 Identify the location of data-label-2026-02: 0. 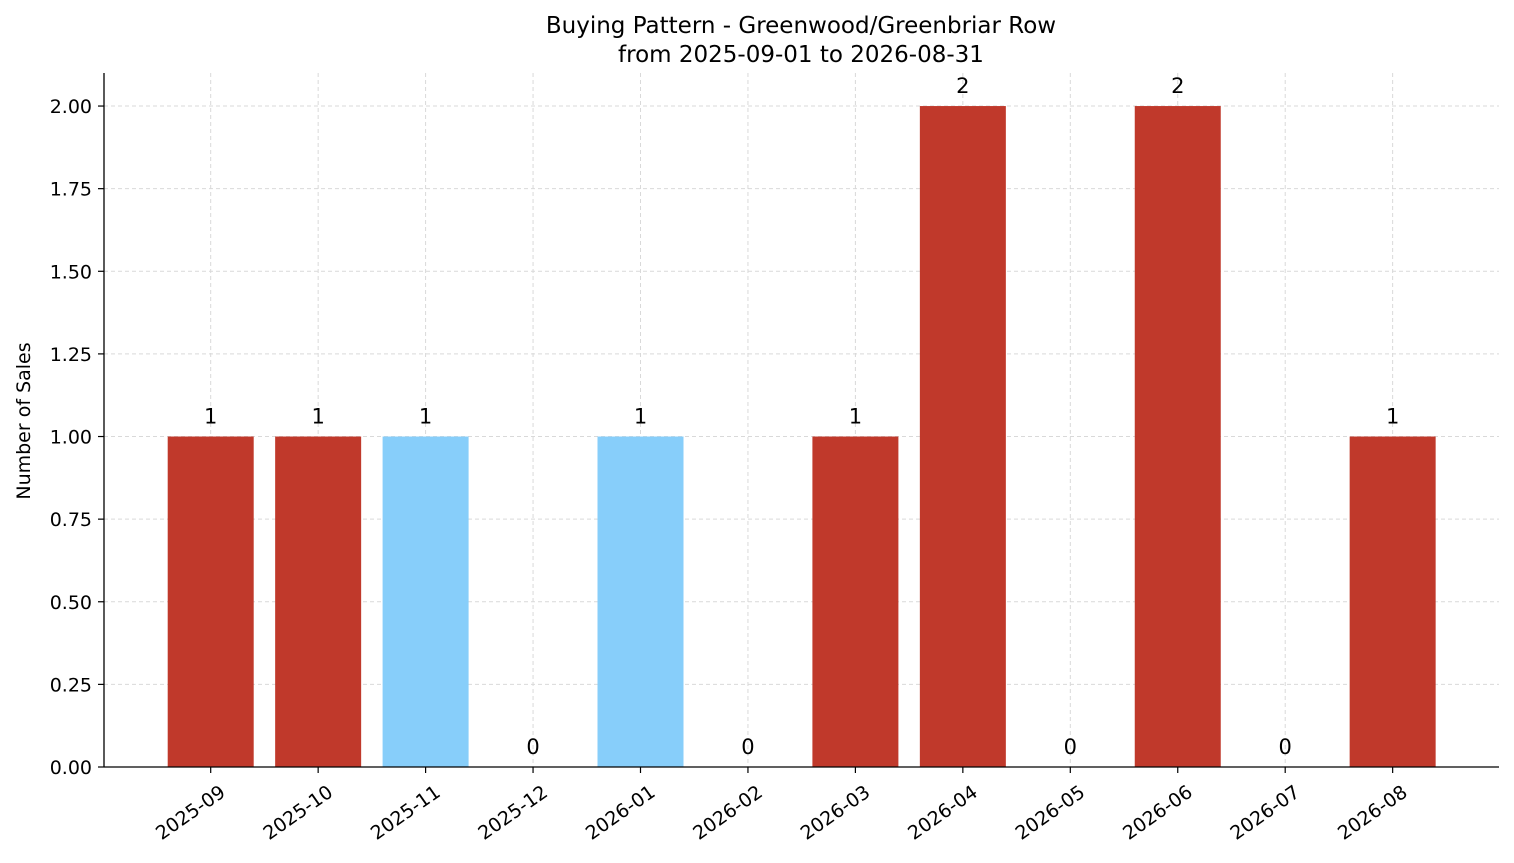
(747, 747).